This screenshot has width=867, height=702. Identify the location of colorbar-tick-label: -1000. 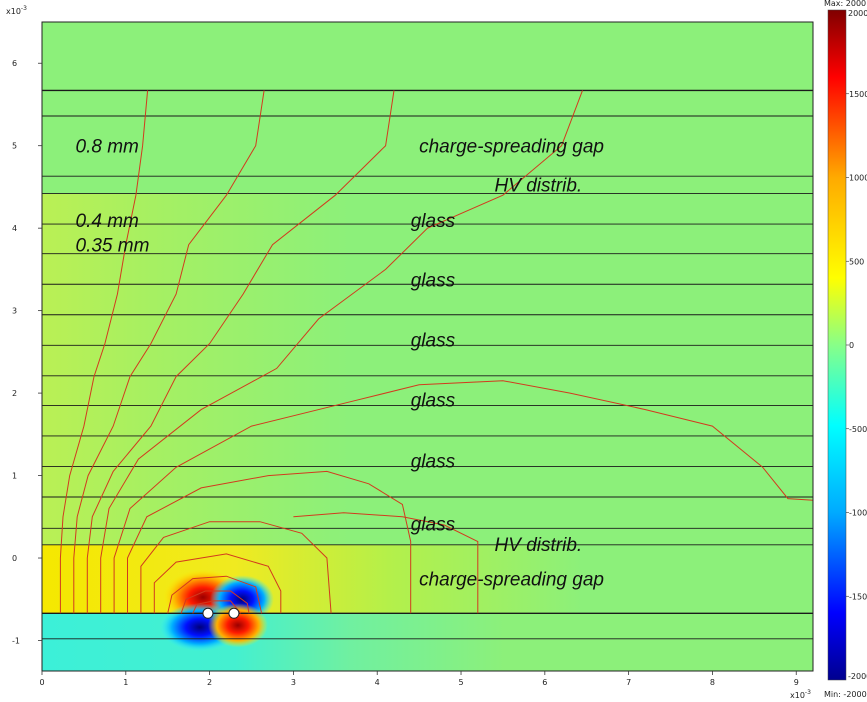
(858, 513).